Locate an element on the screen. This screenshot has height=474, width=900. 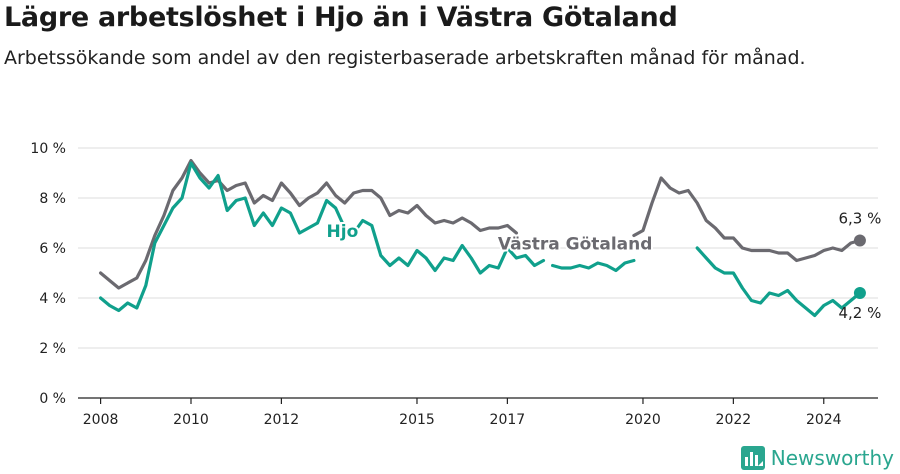
y-tick-label-0: 0 % is located at coordinates (52, 399).